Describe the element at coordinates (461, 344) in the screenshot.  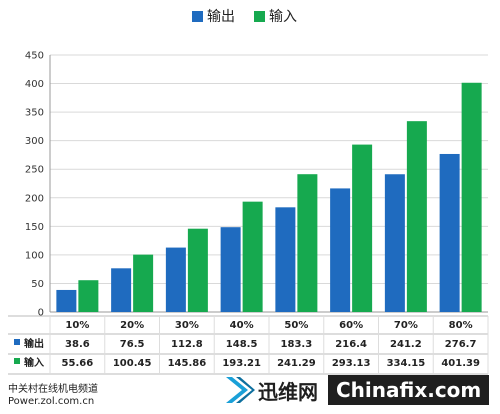
I see `data-label: 276.7` at that location.